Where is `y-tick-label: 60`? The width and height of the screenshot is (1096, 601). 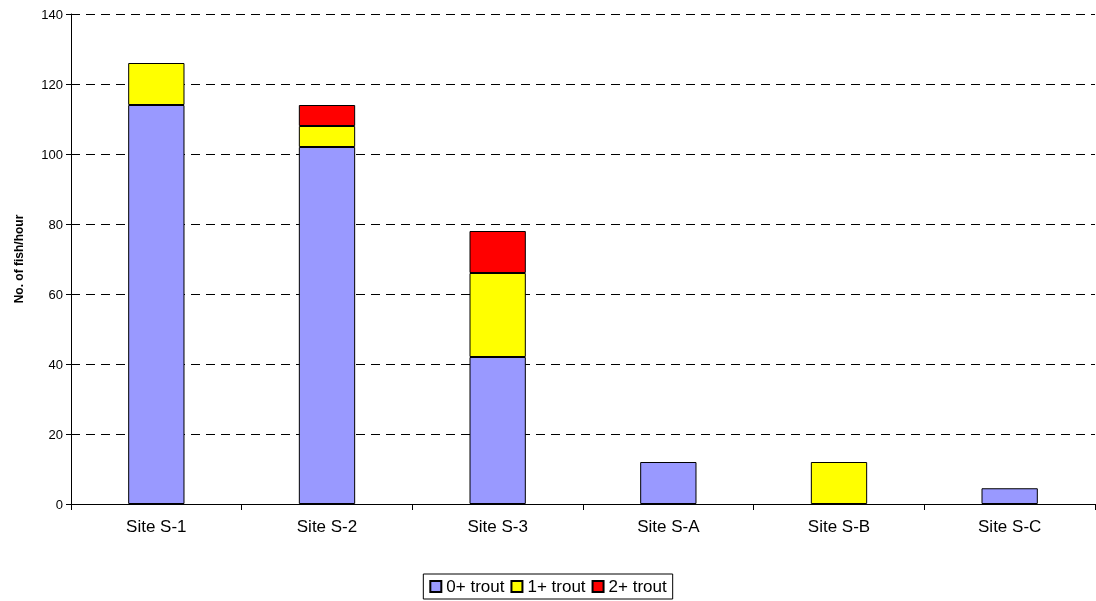
y-tick-label: 60 is located at coordinates (55, 294).